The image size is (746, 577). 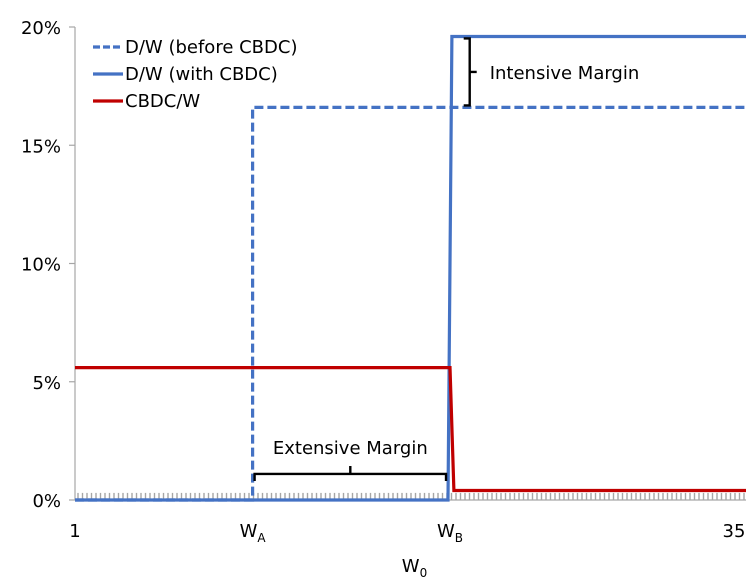 I want to click on legend-label-1: D/W (with CBDC), so click(x=201, y=74).